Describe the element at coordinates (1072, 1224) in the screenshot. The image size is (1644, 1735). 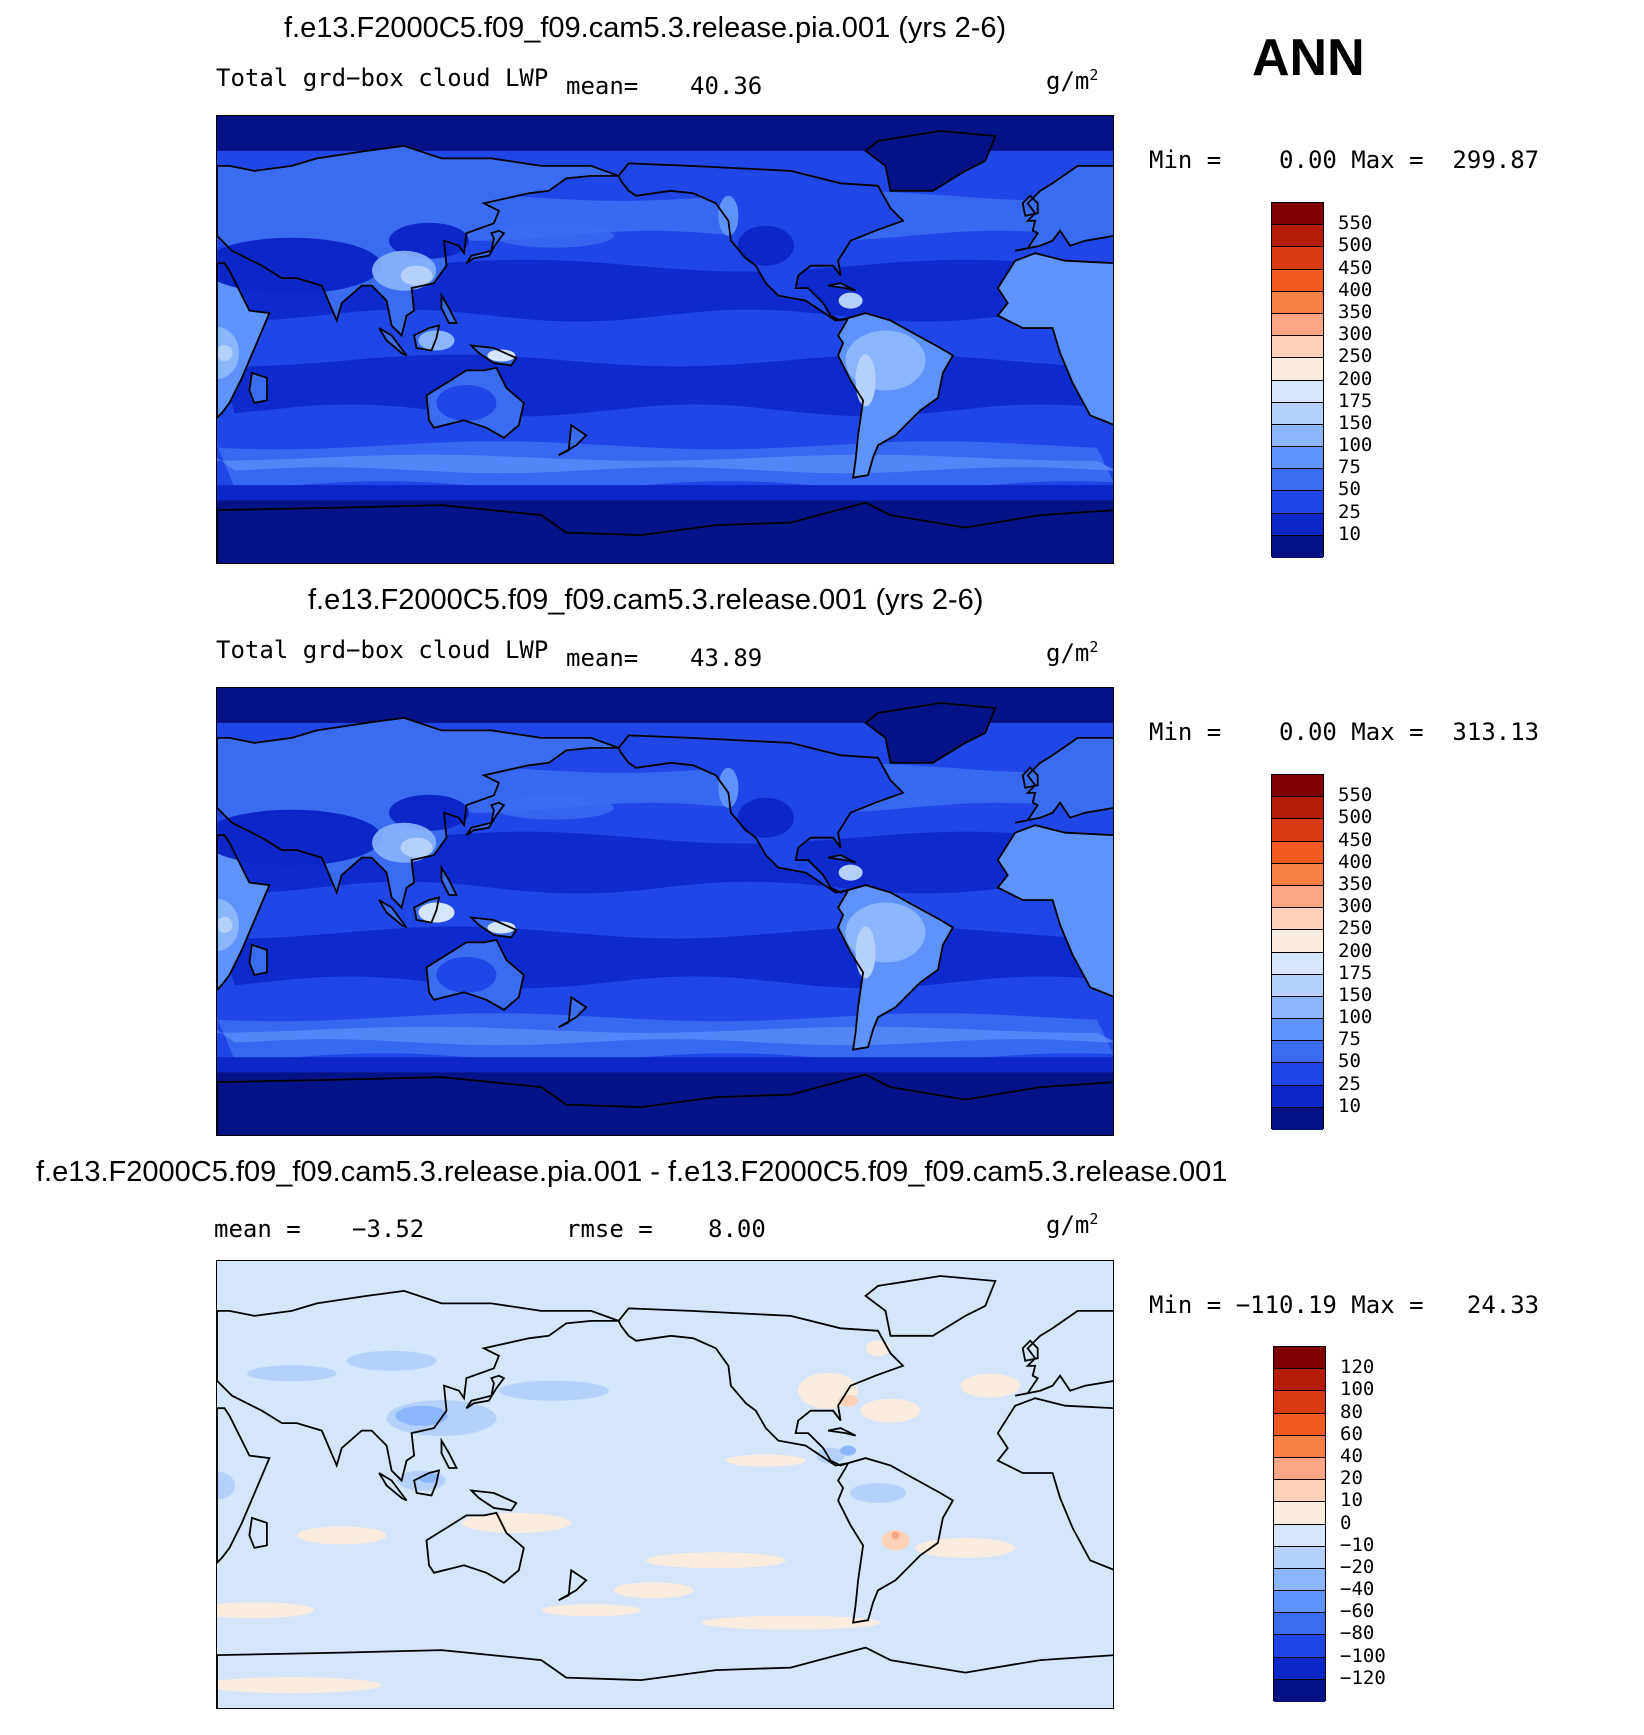
I see `panel-3-units: g/m2` at that location.